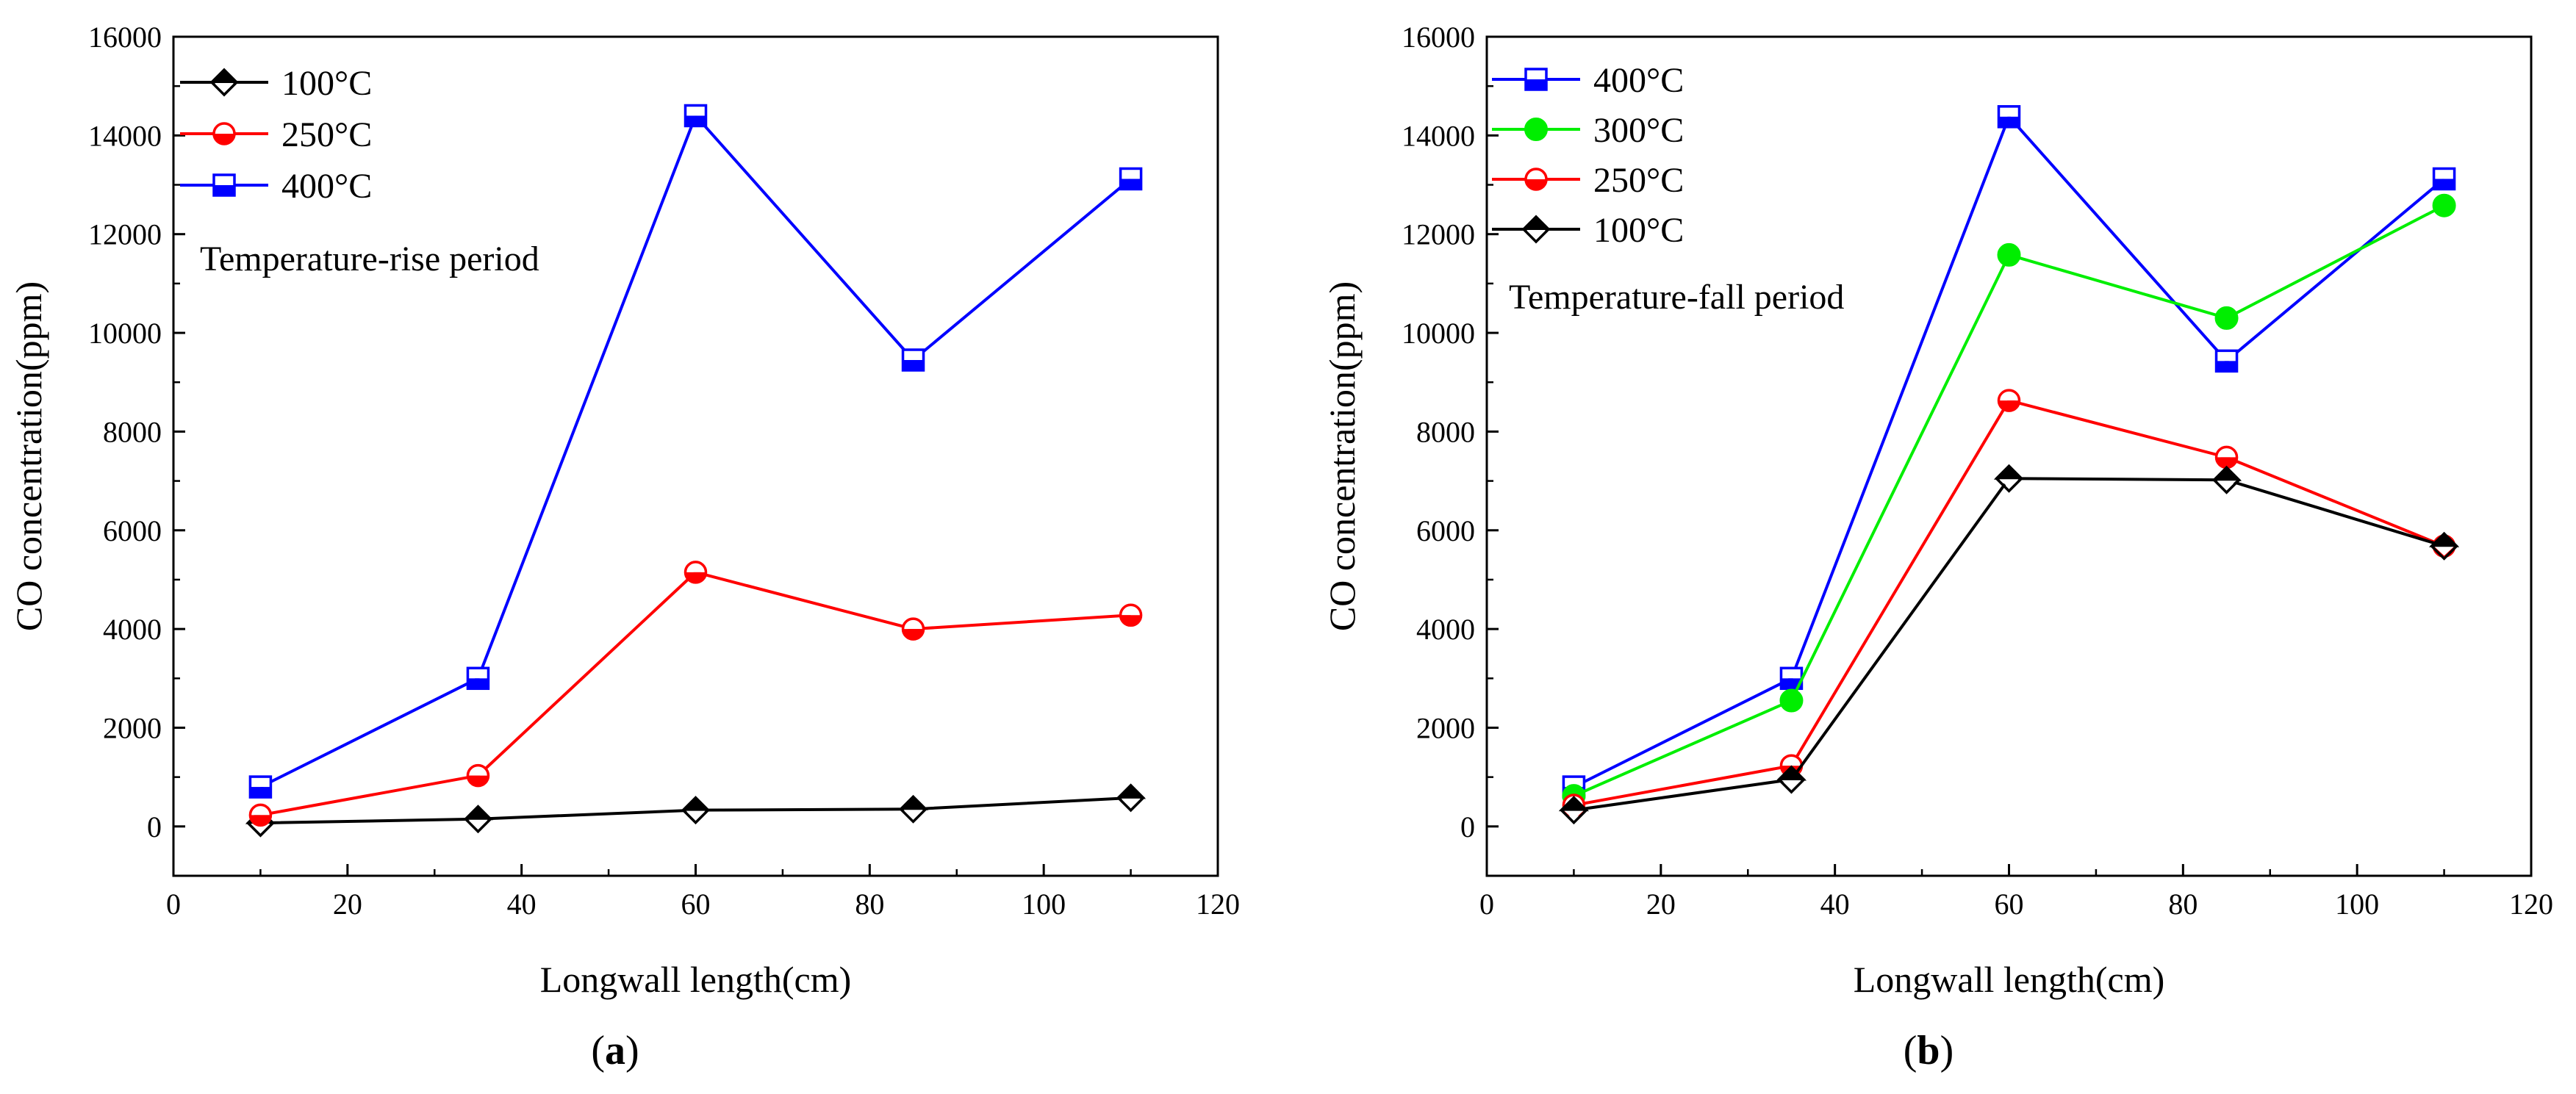  Describe the element at coordinates (276, 135) in the screenshot. I see `legend: 100°C 250°C 400°C` at that location.